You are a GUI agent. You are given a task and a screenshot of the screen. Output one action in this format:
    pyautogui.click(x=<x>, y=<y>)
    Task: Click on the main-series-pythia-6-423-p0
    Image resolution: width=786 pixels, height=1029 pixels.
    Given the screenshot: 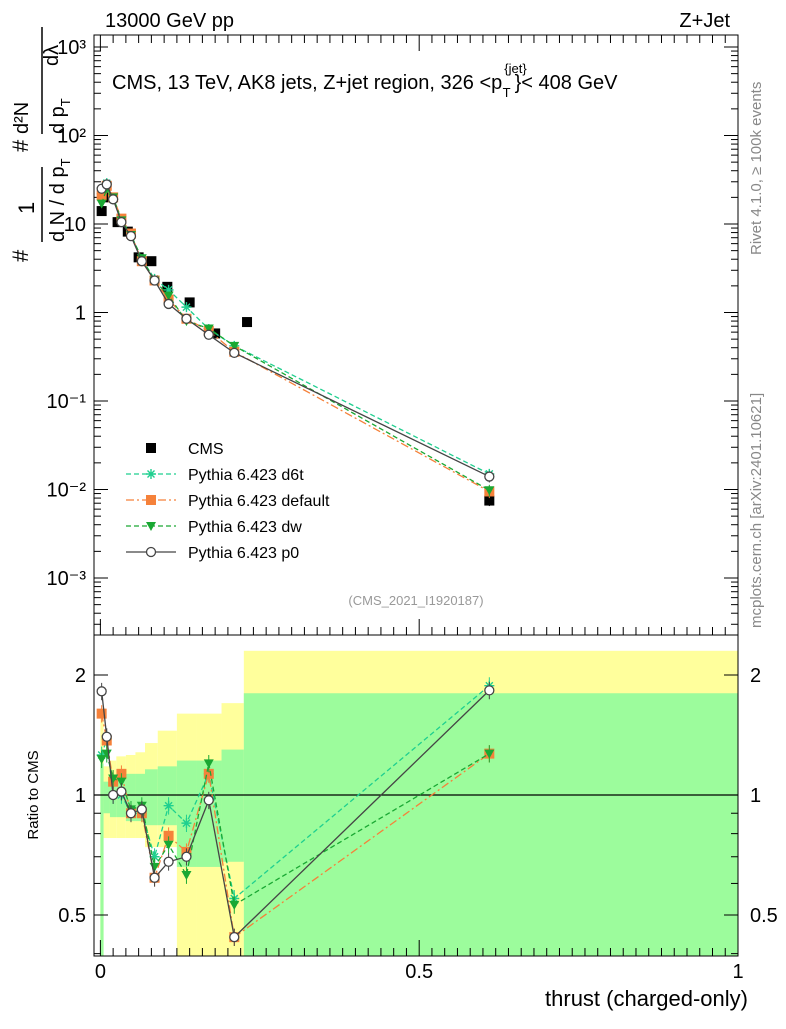 What is the action you would take?
    pyautogui.click(x=295, y=331)
    